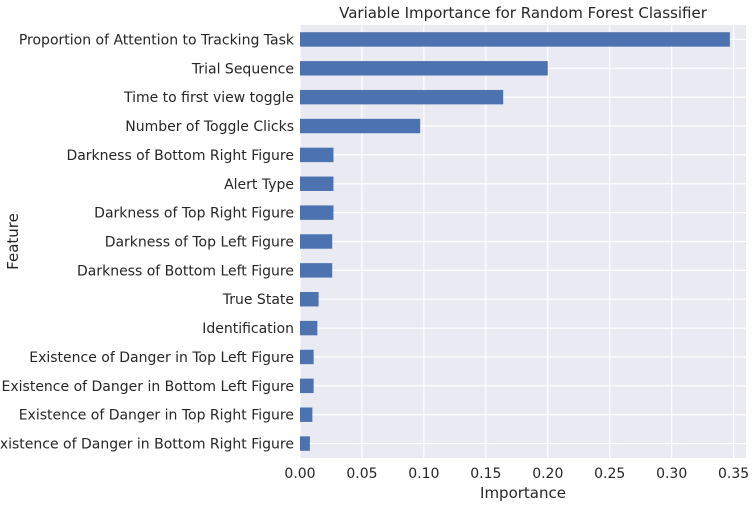 Image resolution: width=754 pixels, height=505 pixels. I want to click on x-tick-label: 0.00, so click(299, 474).